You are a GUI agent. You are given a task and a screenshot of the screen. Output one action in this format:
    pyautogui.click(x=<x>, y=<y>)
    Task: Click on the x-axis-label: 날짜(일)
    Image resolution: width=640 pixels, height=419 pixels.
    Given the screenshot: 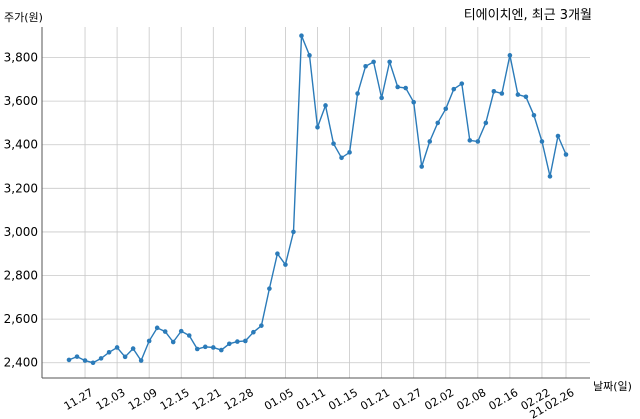 What is the action you would take?
    pyautogui.click(x=612, y=386)
    